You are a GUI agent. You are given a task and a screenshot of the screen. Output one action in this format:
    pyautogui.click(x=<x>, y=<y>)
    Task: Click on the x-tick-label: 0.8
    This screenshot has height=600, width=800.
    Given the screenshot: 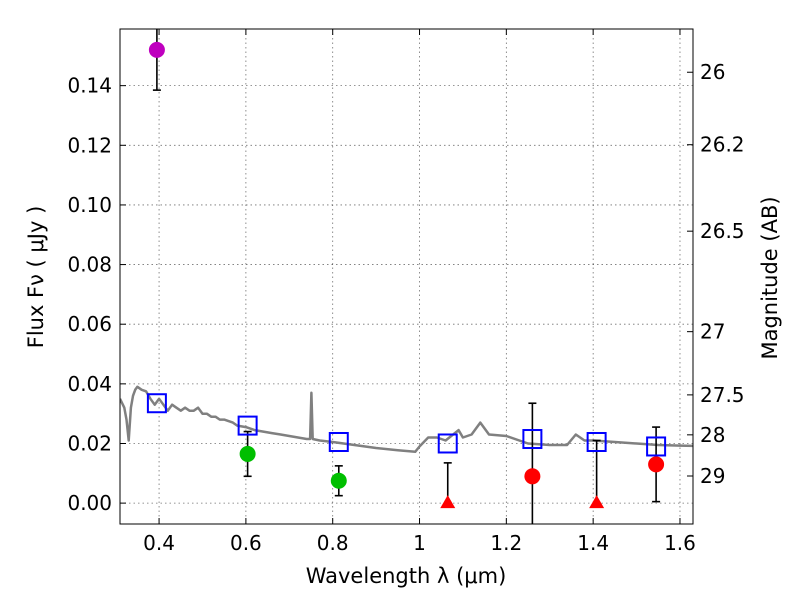 What is the action you would take?
    pyautogui.click(x=333, y=543)
    